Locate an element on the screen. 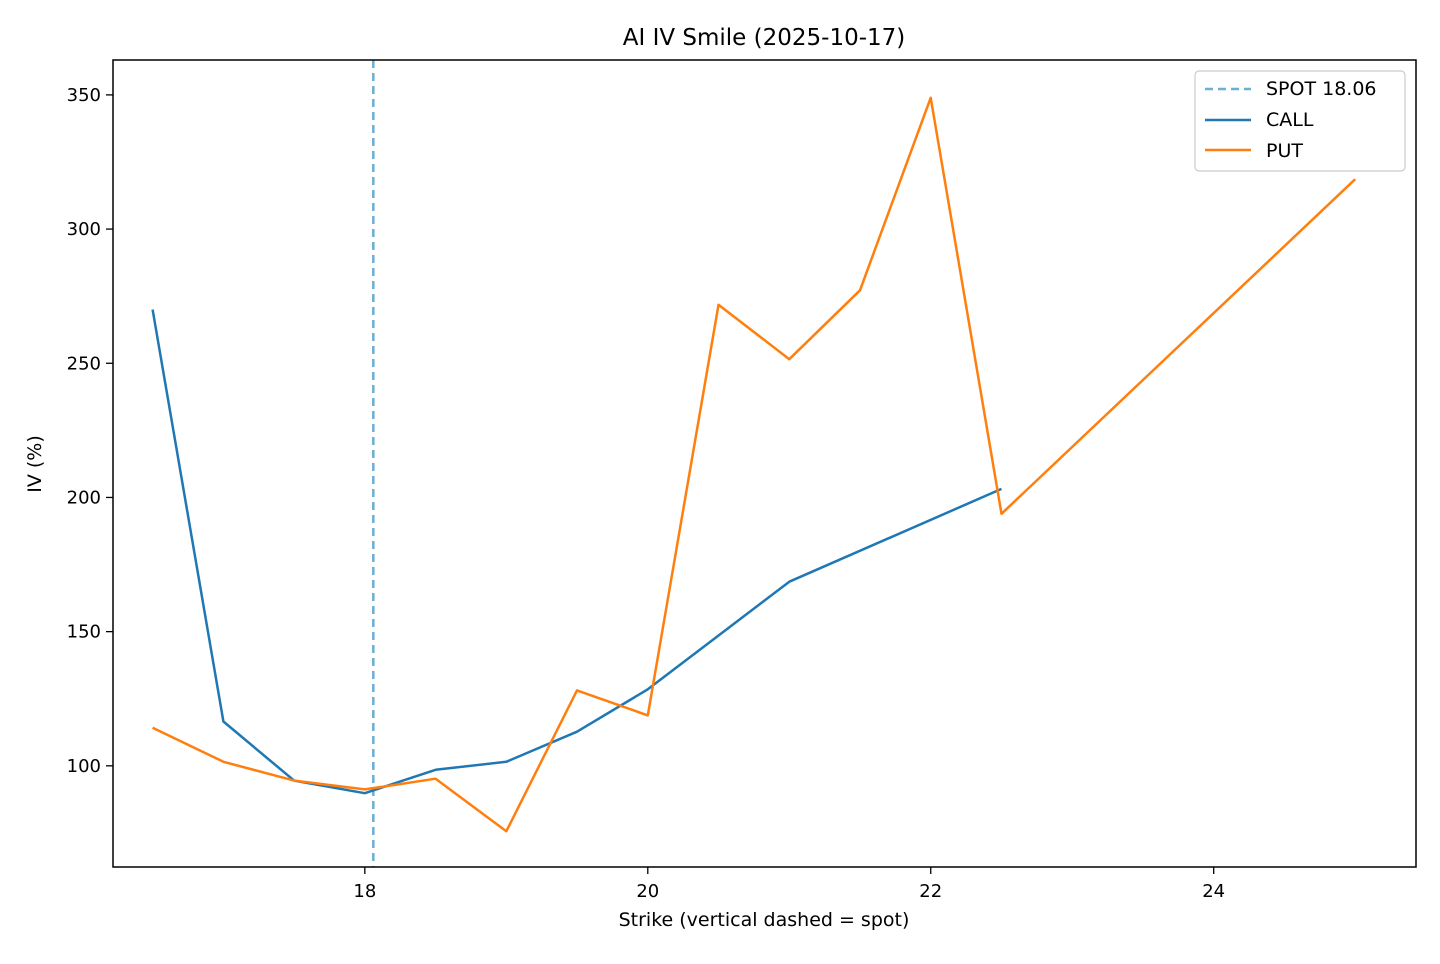 The image size is (1440, 964). y-tick-label: 300 is located at coordinates (84, 229).